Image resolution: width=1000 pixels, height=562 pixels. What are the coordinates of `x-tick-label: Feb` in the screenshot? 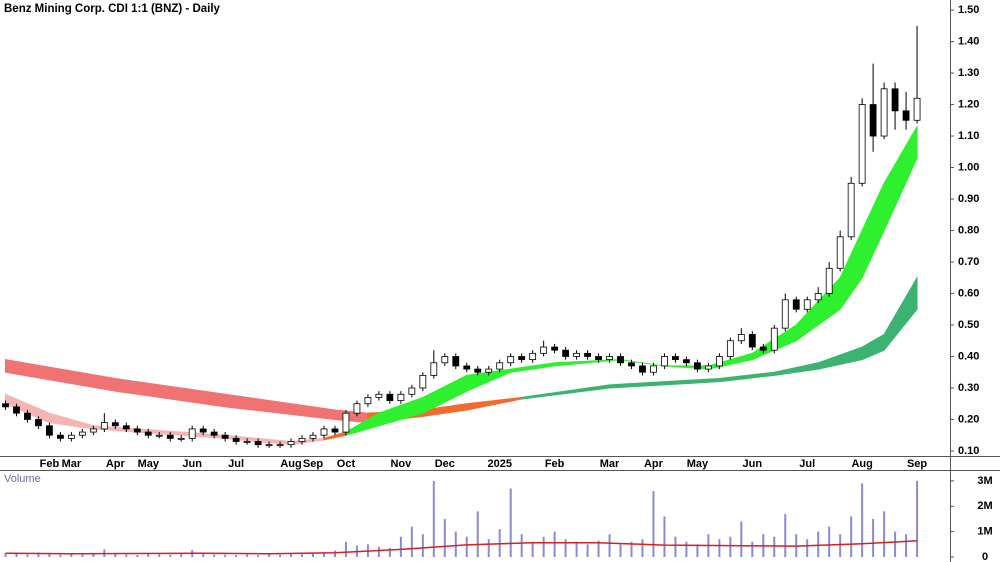 It's located at (50, 464).